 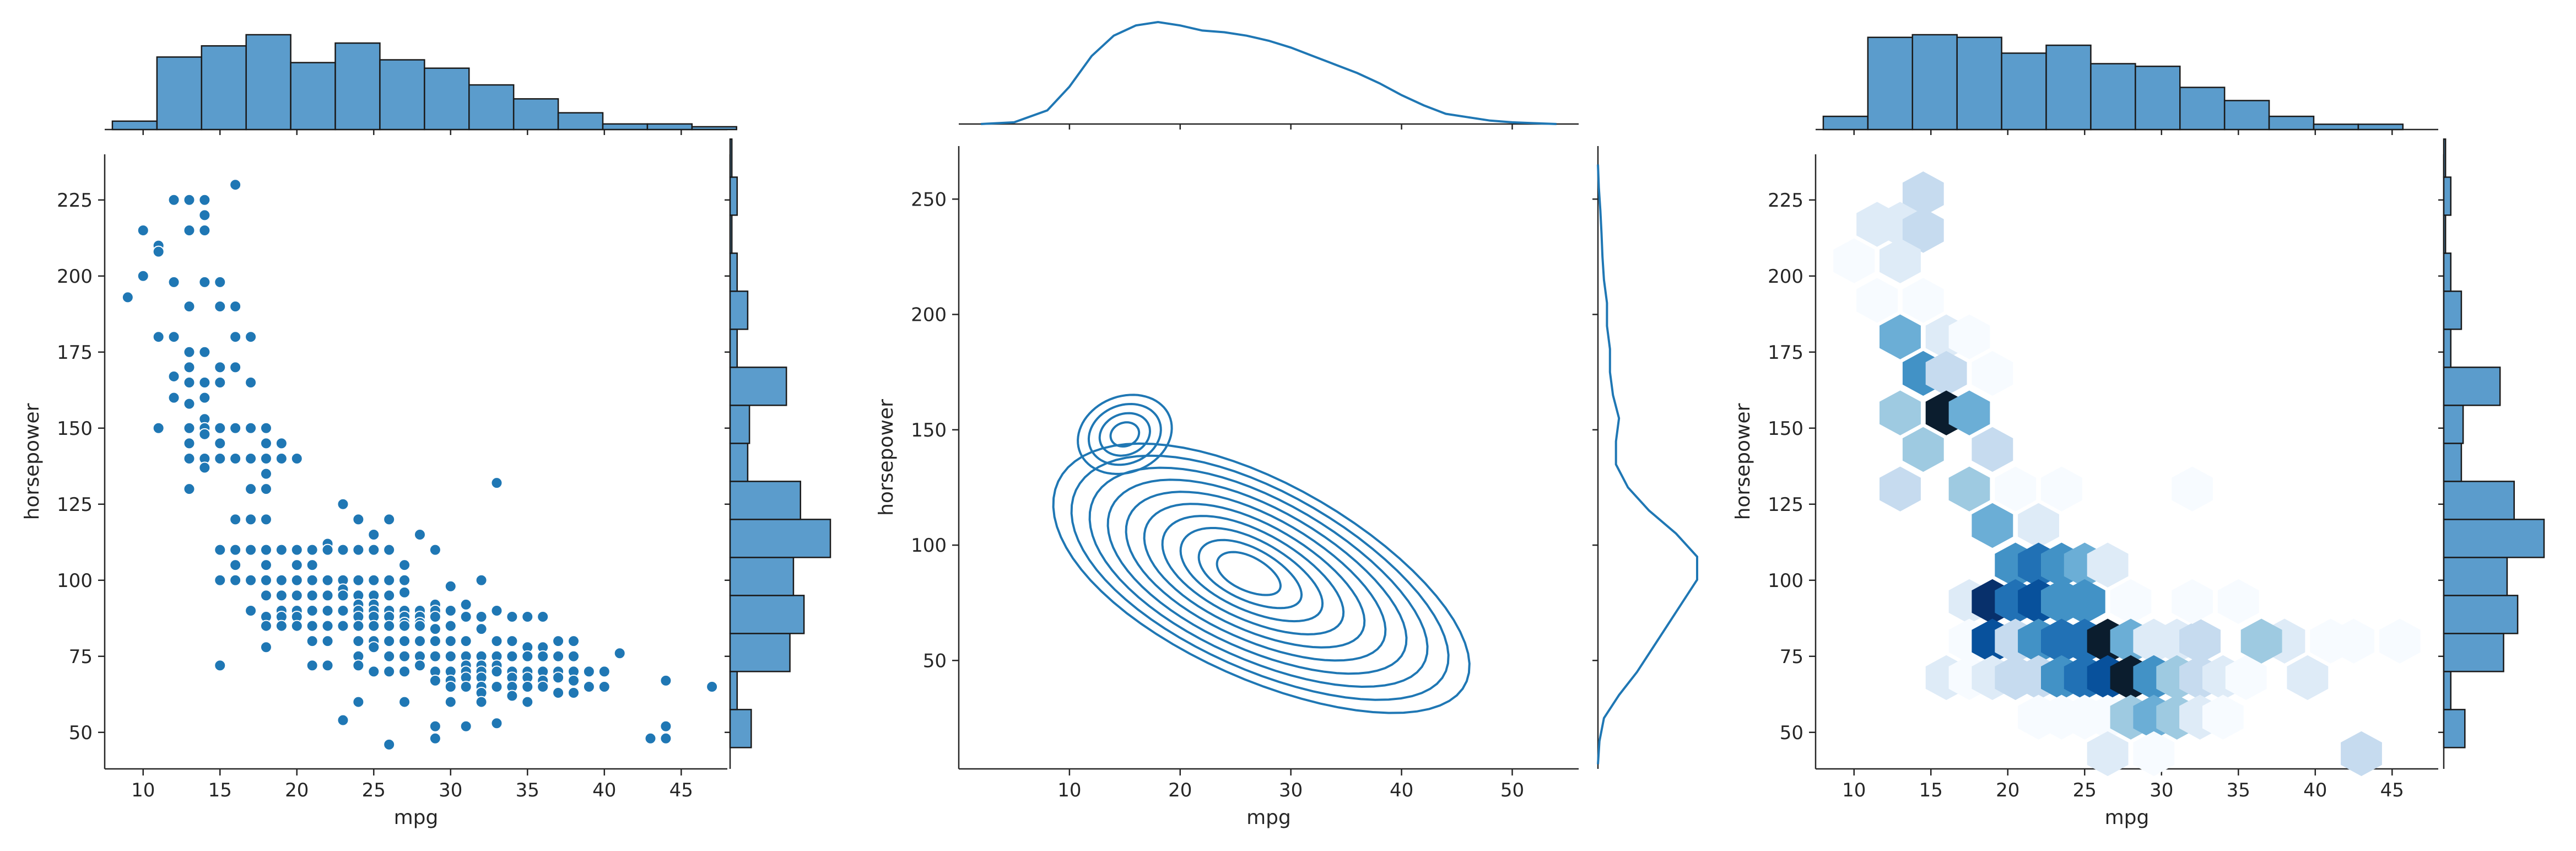 I want to click on x-tick-label: 45, so click(x=681, y=790).